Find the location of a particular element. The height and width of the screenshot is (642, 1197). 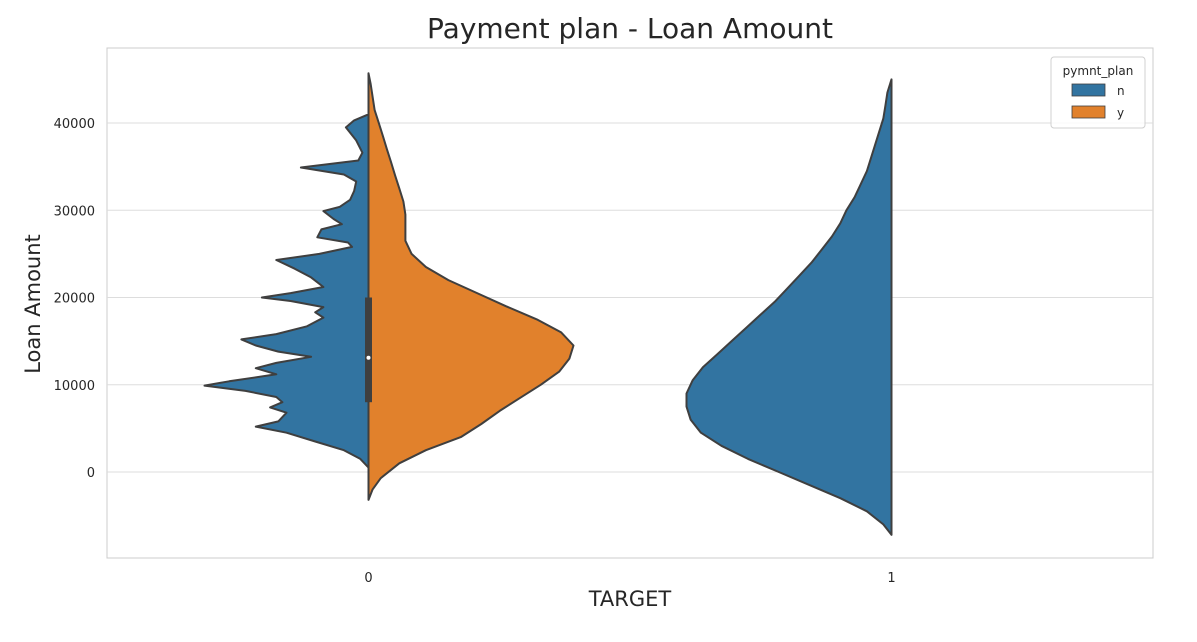

y-tick-label: 30000 is located at coordinates (74, 211).